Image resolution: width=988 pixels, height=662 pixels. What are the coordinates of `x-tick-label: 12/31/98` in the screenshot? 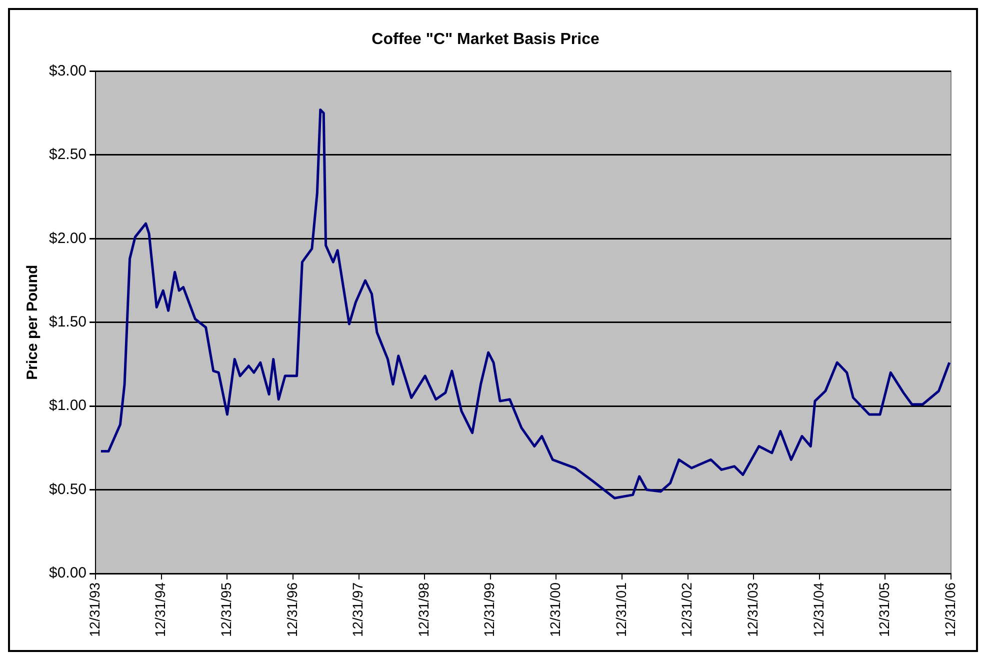 It's located at (423, 610).